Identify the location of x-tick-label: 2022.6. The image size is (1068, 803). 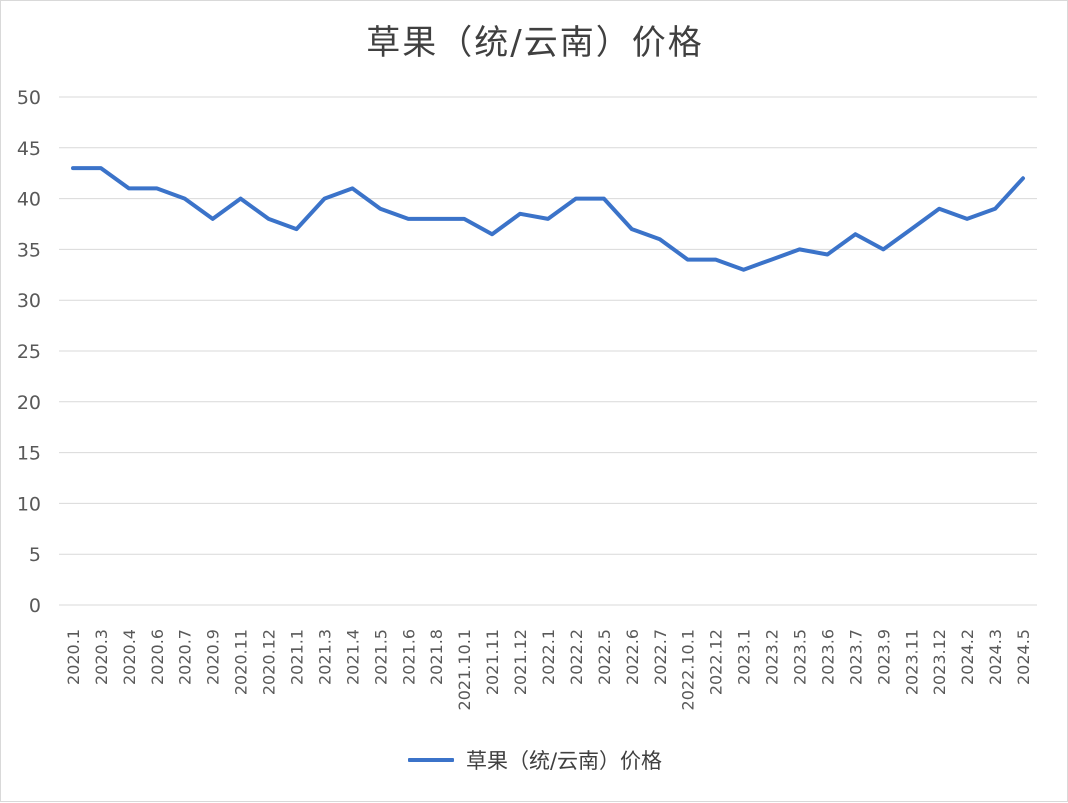
(632, 657).